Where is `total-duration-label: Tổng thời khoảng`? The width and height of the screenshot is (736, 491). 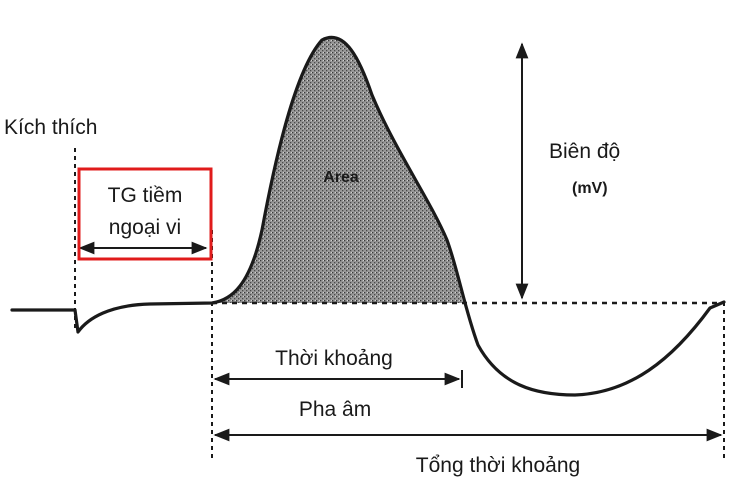 total-duration-label: Tổng thời khoảng is located at coordinates (498, 465).